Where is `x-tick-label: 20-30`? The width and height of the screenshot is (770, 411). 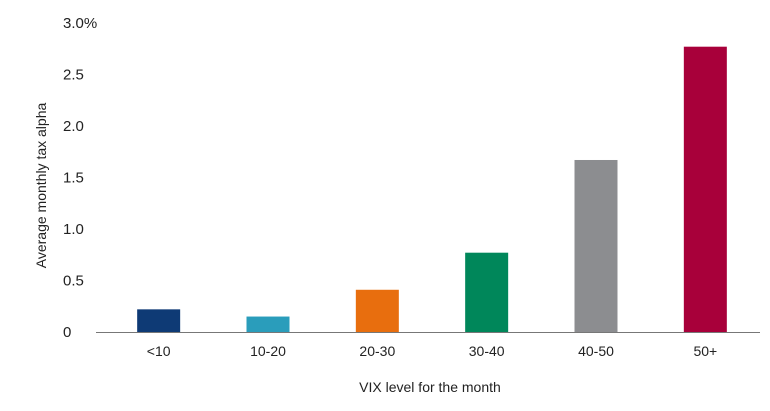 x-tick-label: 20-30 is located at coordinates (377, 351).